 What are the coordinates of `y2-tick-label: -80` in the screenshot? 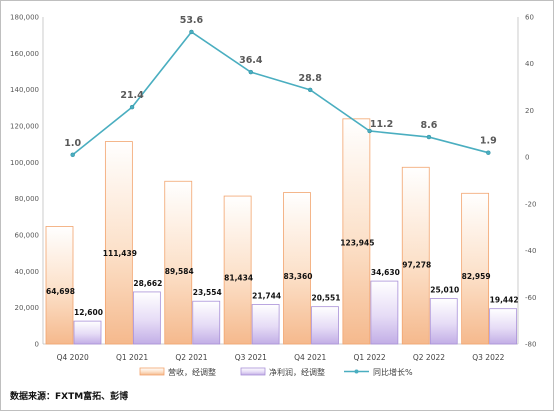 It's located at (530, 345).